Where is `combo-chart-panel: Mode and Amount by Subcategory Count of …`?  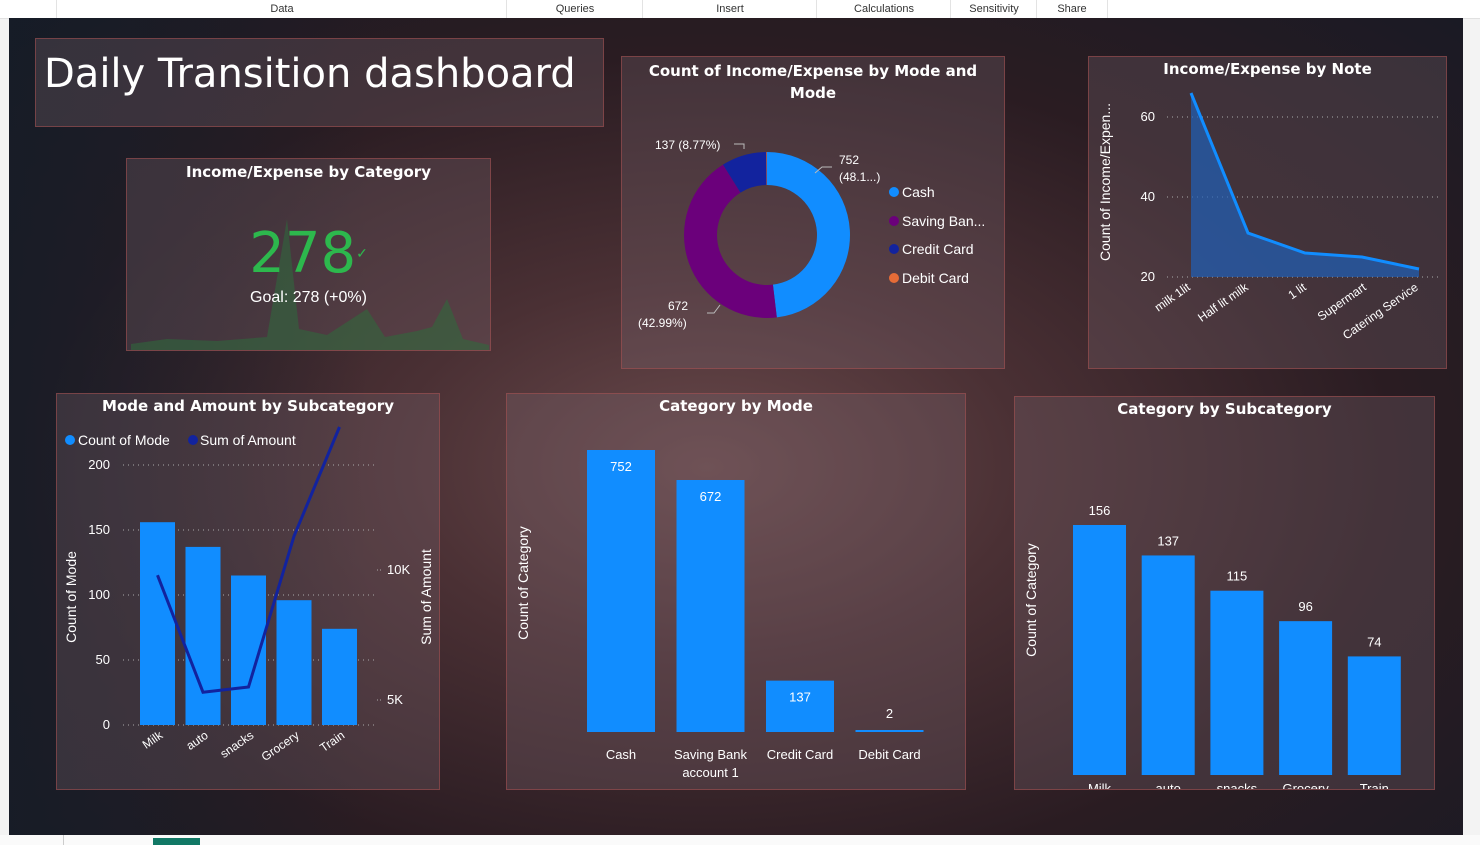
combo-chart-panel: Mode and Amount by Subcategory Count of … is located at coordinates (248, 591).